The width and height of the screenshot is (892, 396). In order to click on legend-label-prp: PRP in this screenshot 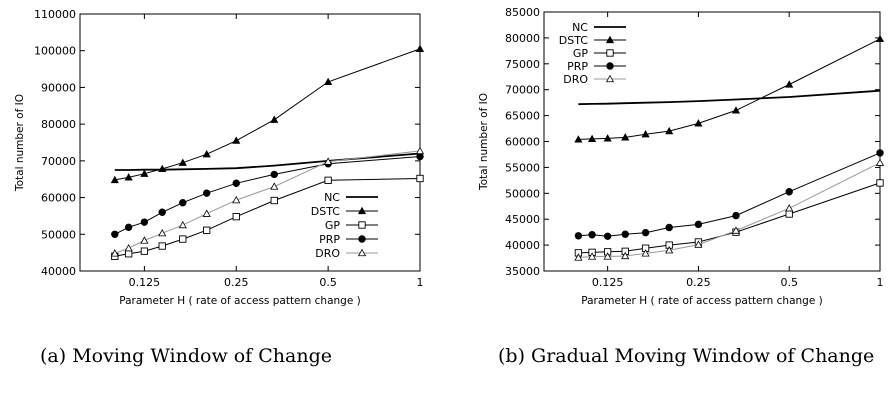, I will do `click(577, 66)`.